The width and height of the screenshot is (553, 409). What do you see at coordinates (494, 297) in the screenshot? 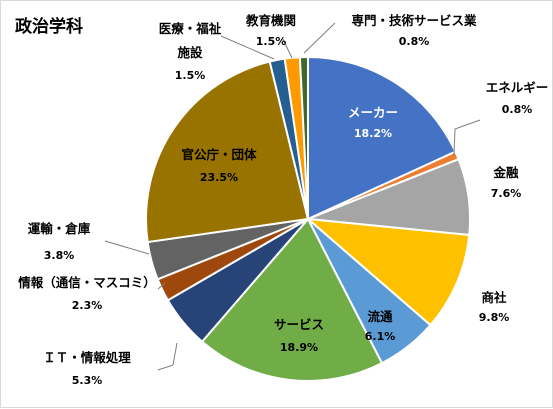
I see `slice-name-label: 商社` at bounding box center [494, 297].